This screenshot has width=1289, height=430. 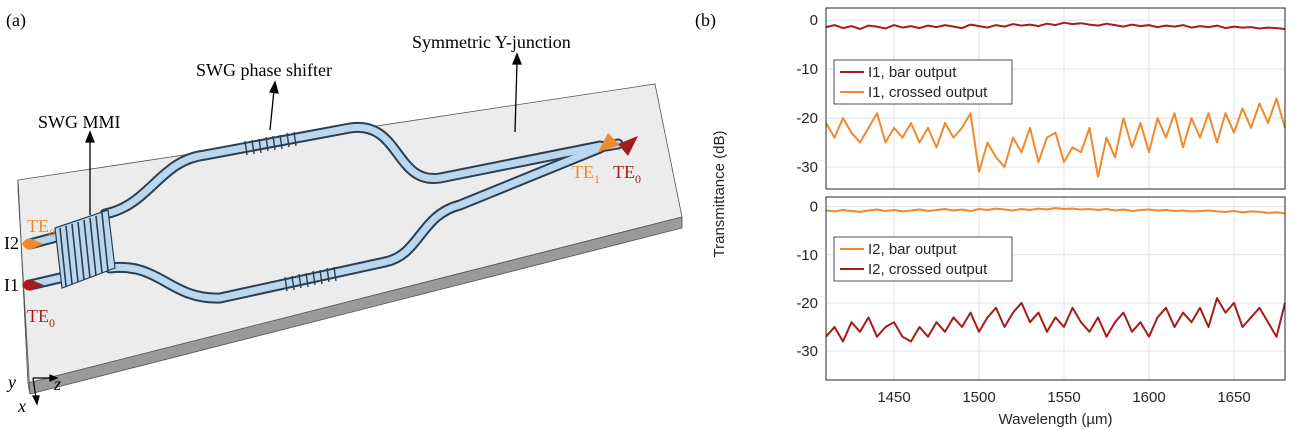 What do you see at coordinates (1233, 397) in the screenshot?
I see `x-tick-label: 1650` at bounding box center [1233, 397].